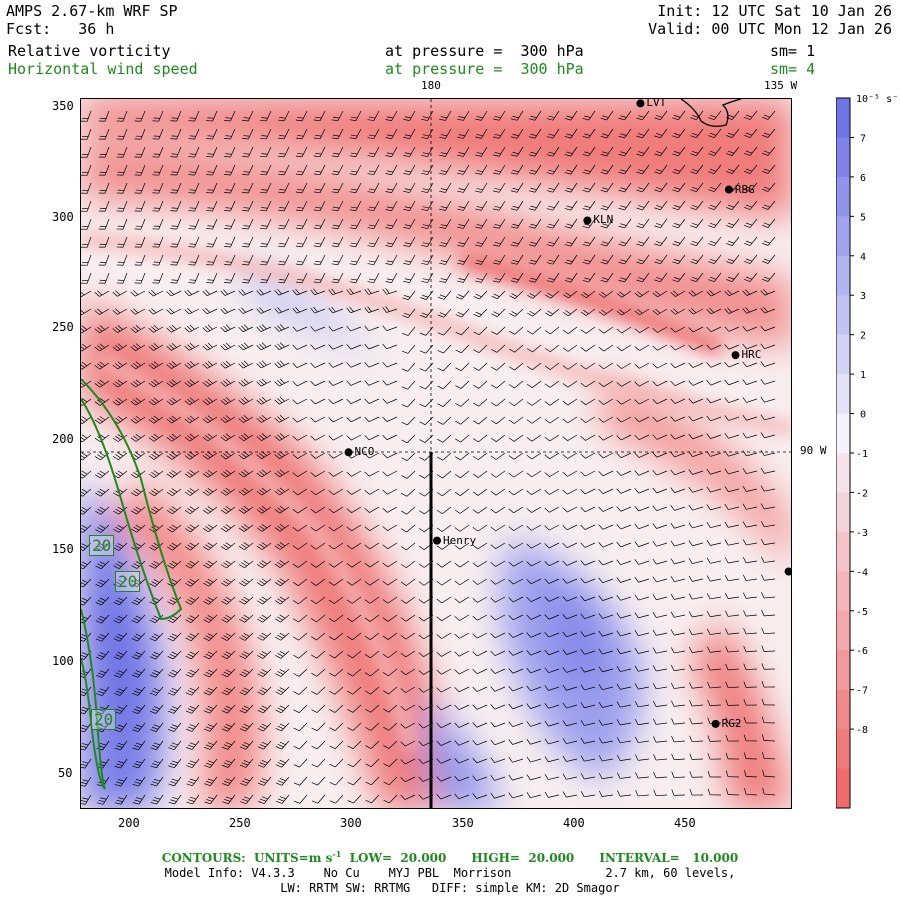 This screenshot has height=900, width=900. I want to click on contours-label: CONTOURS: UNITS=m s, so click(247, 858).